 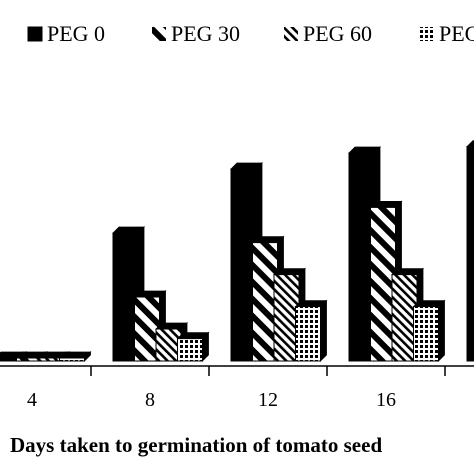 What do you see at coordinates (196, 445) in the screenshot?
I see `x-axis-title: Days taken to germination of tomato seed` at bounding box center [196, 445].